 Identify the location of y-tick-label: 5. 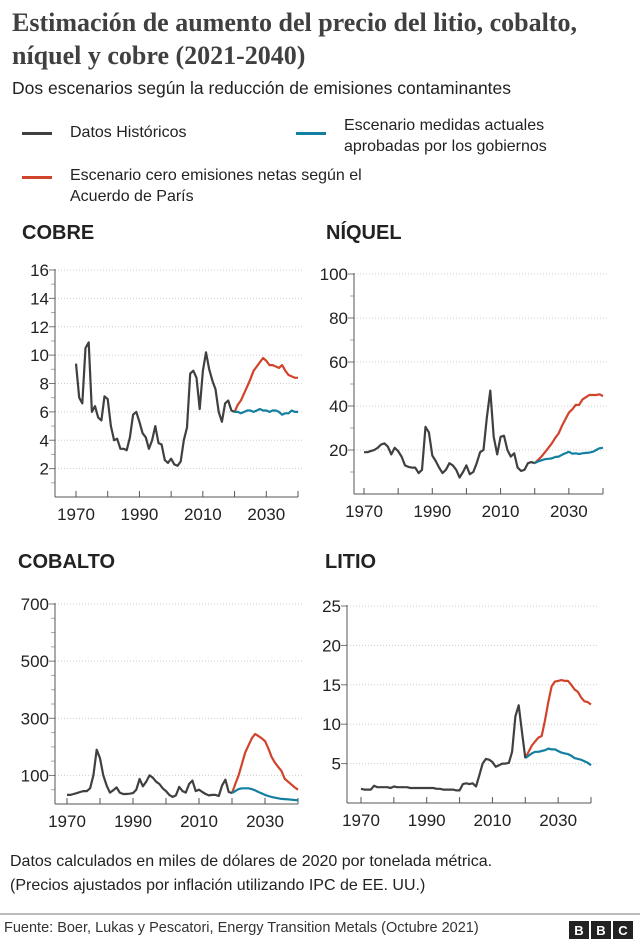
(336, 764).